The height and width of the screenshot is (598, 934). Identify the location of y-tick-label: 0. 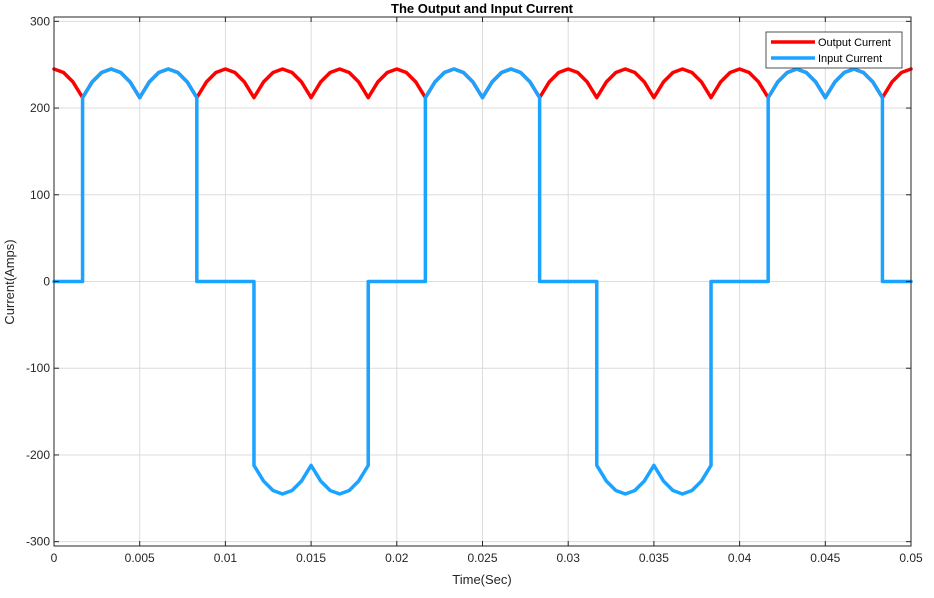
(46, 282).